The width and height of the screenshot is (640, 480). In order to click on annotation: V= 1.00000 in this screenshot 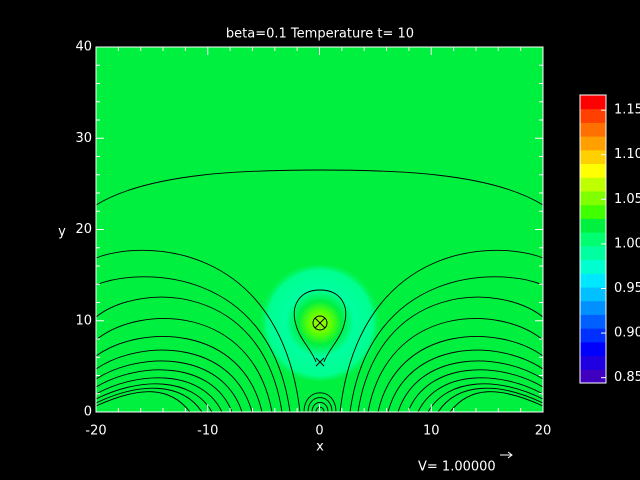, I will do `click(457, 467)`.